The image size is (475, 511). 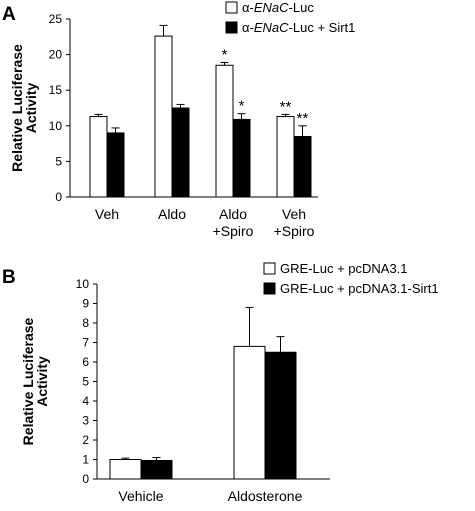 What do you see at coordinates (56, 19) in the screenshot?
I see `y-tick-label: 25` at bounding box center [56, 19].